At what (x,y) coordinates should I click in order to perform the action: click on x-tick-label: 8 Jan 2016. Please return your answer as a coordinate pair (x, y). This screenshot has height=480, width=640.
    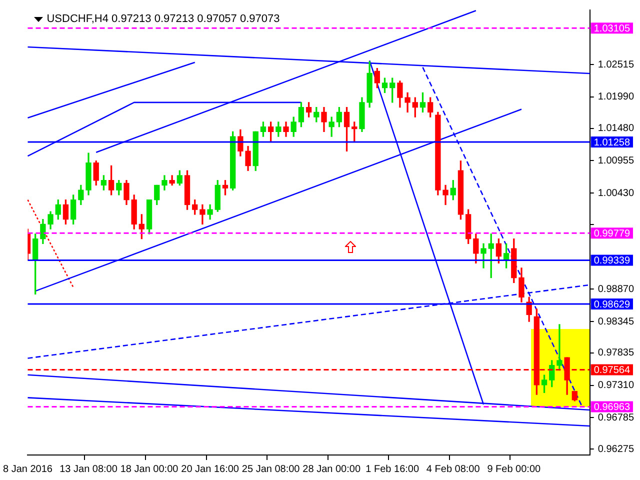
    Looking at the image, I should click on (27, 469).